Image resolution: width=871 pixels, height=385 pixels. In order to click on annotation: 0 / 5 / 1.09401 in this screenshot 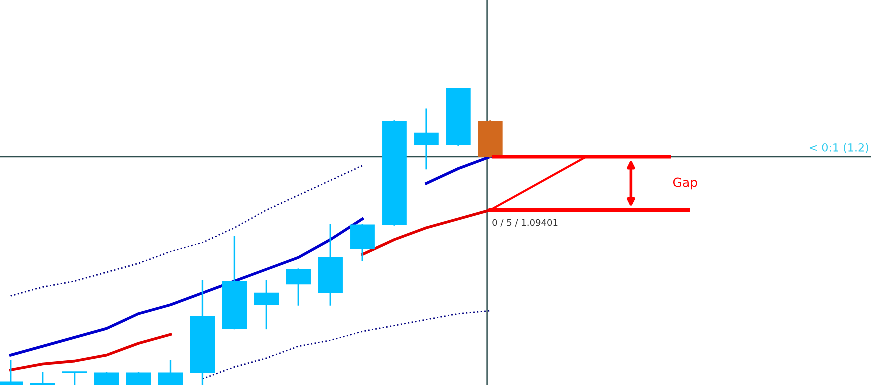, I will do `click(525, 223)`.